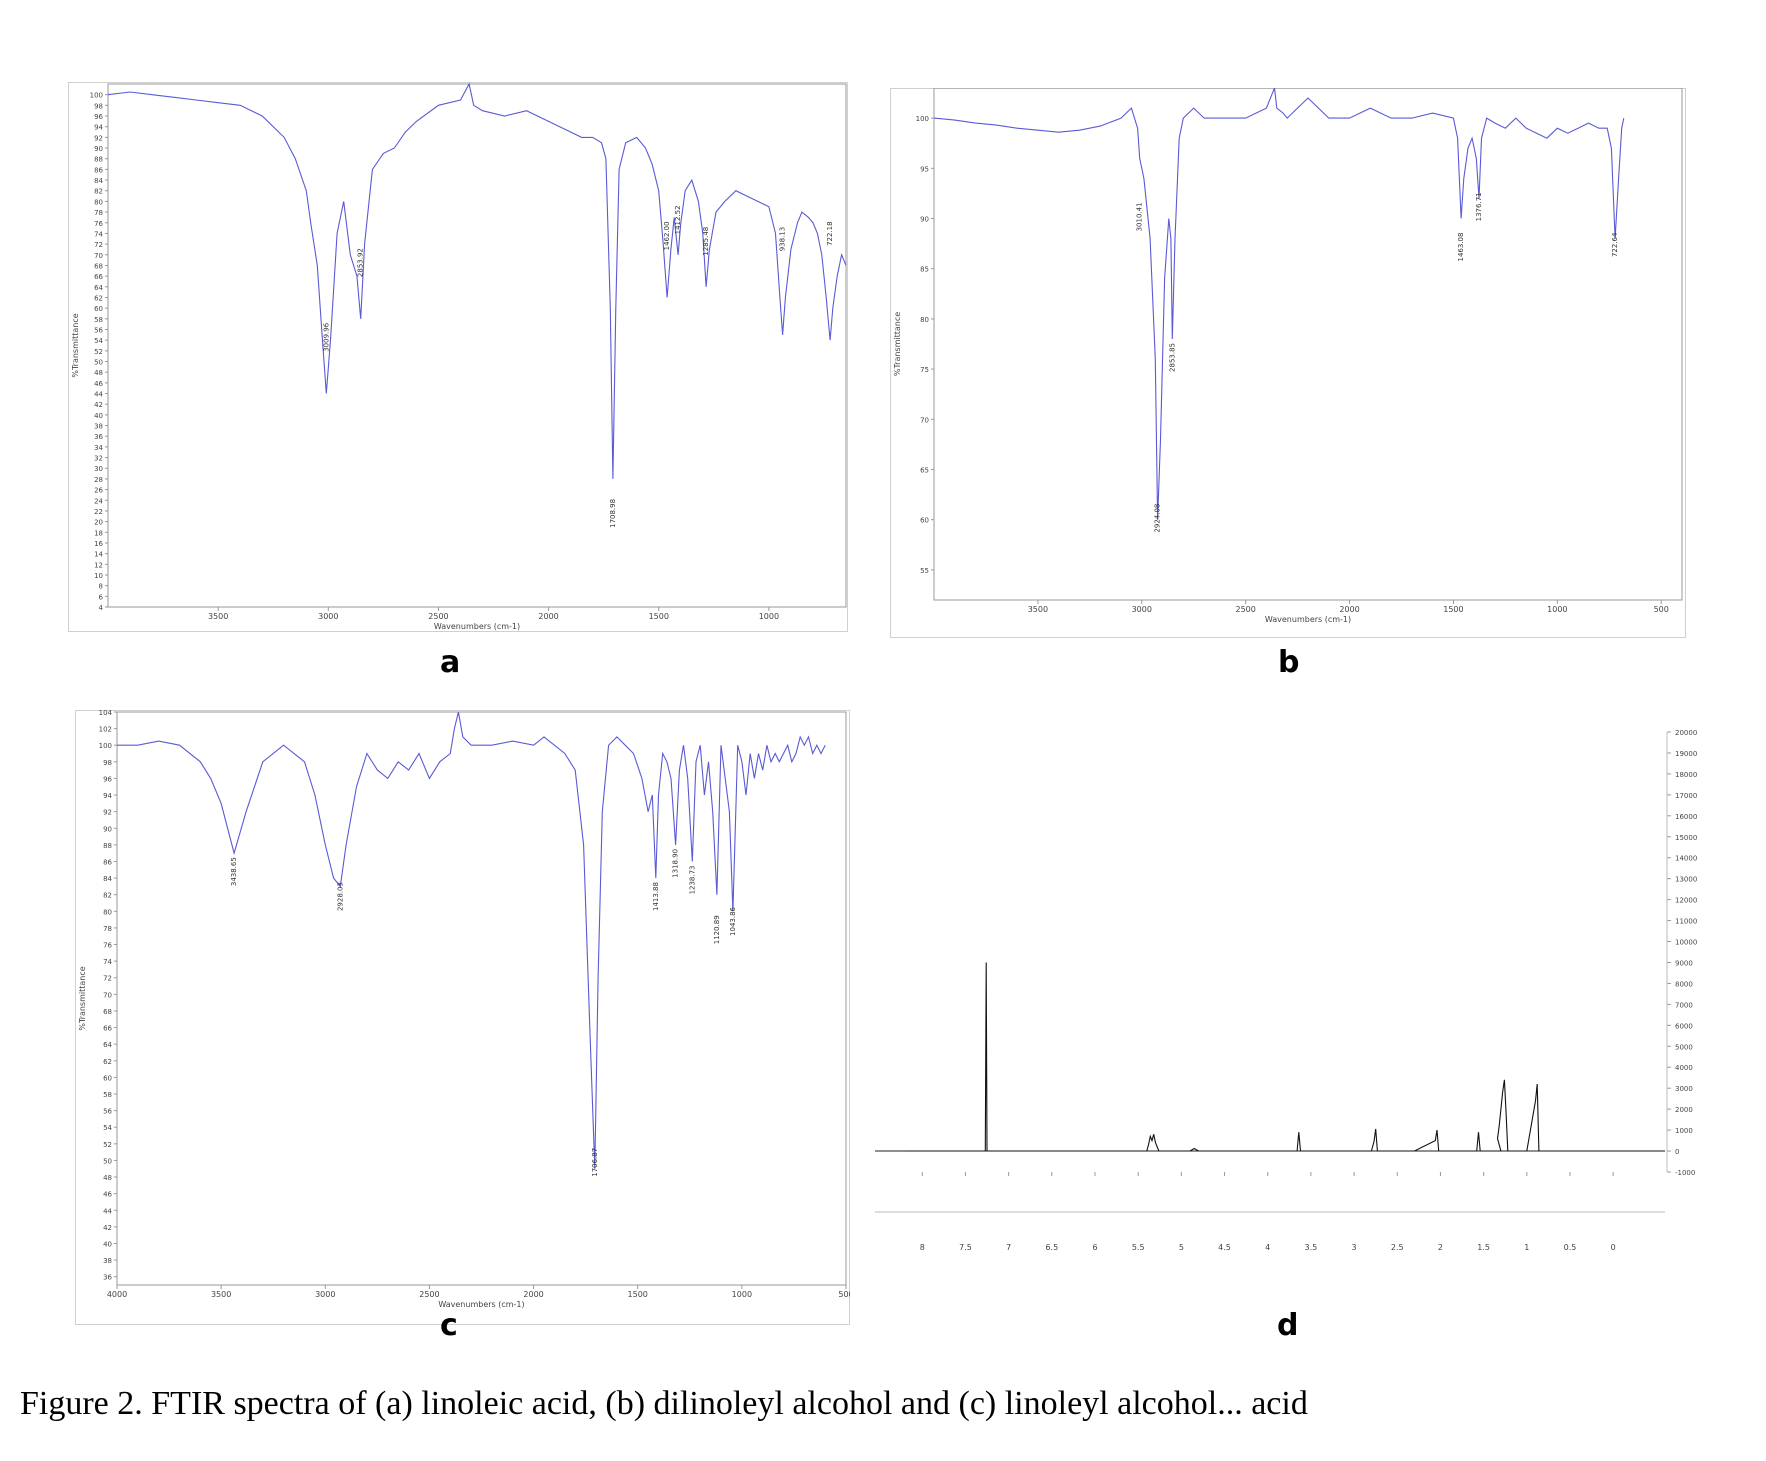  Describe the element at coordinates (706, 241) in the screenshot. I see `peak-label: 1285.48` at that location.